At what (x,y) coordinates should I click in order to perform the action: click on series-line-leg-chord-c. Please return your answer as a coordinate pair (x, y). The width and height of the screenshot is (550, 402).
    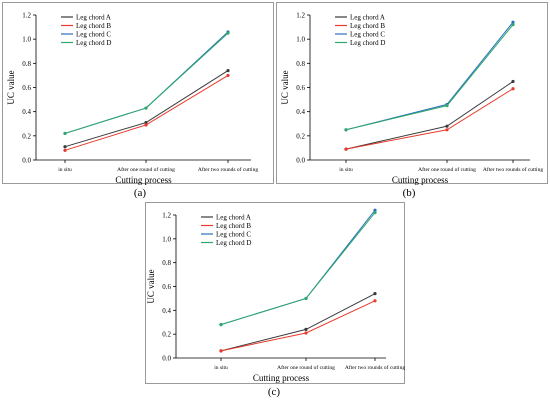
    Looking at the image, I should click on (146, 82).